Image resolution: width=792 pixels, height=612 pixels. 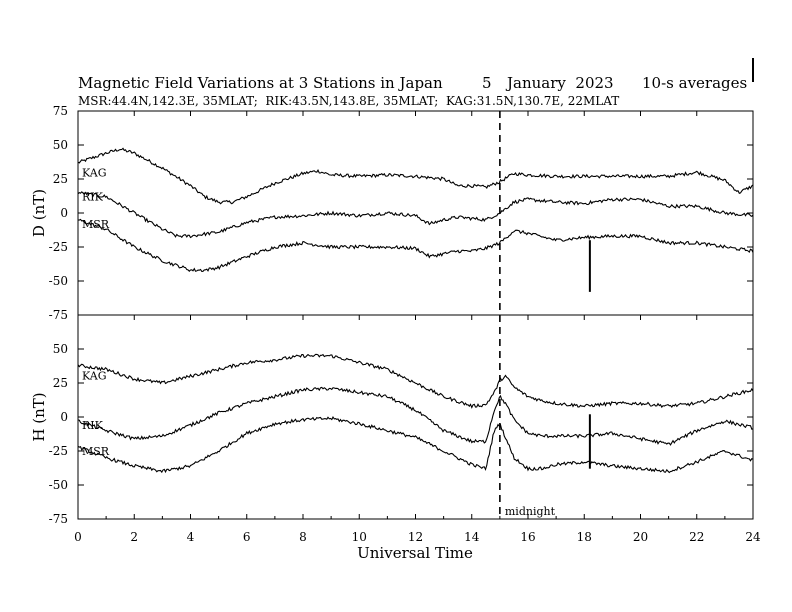 What do you see at coordinates (247, 537) in the screenshot?
I see `x-tick-label: 6` at bounding box center [247, 537].